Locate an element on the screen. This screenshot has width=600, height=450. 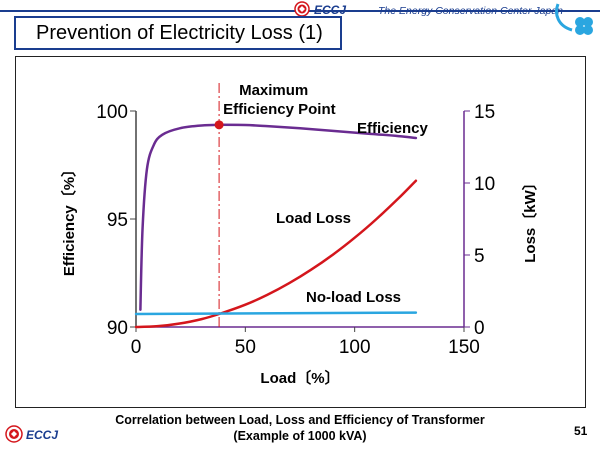
annotation-efficiency-point: Efficiency Point is located at coordinates (279, 109).